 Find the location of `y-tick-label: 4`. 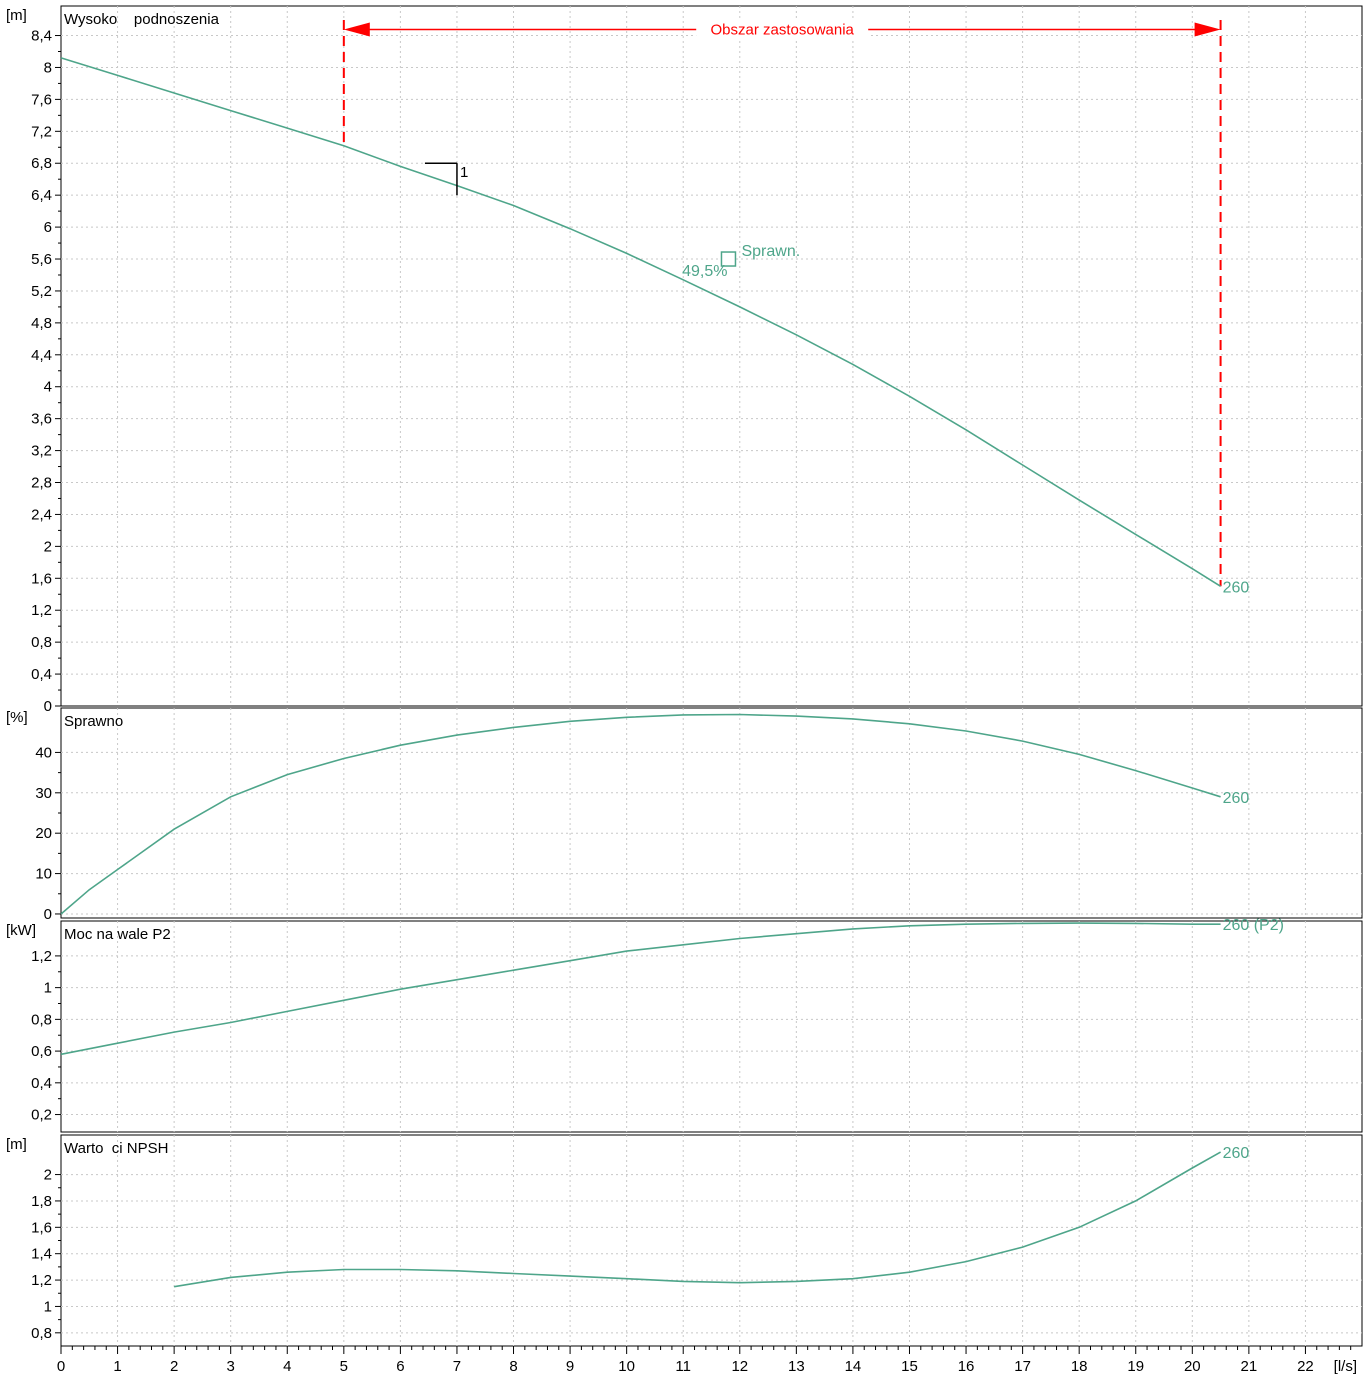

y-tick-label: 4 is located at coordinates (48, 387).